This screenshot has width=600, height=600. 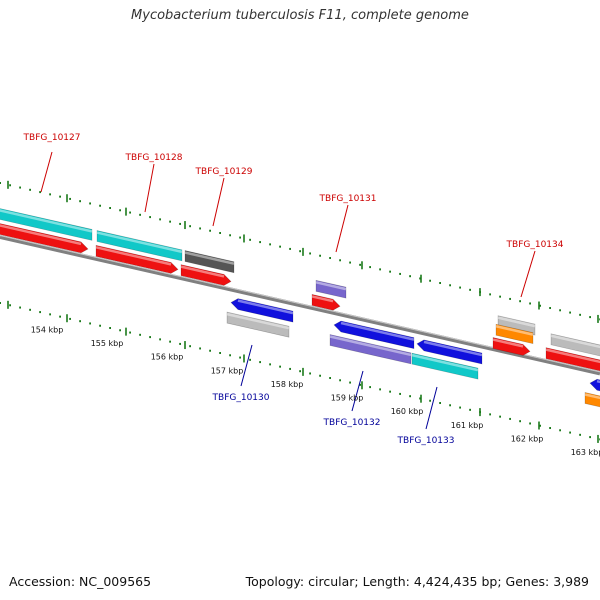 What do you see at coordinates (80, 581) in the screenshot?
I see `accession-text: Accession: NC_009565` at bounding box center [80, 581].